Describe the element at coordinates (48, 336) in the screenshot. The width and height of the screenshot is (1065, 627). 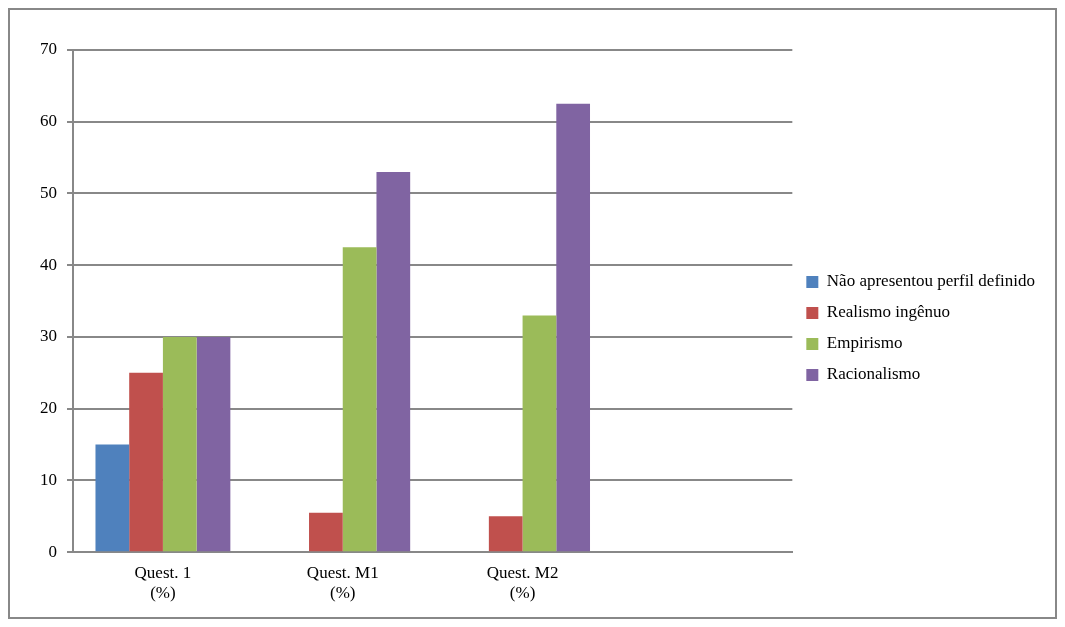
I see `y-tick-label: 30` at that location.